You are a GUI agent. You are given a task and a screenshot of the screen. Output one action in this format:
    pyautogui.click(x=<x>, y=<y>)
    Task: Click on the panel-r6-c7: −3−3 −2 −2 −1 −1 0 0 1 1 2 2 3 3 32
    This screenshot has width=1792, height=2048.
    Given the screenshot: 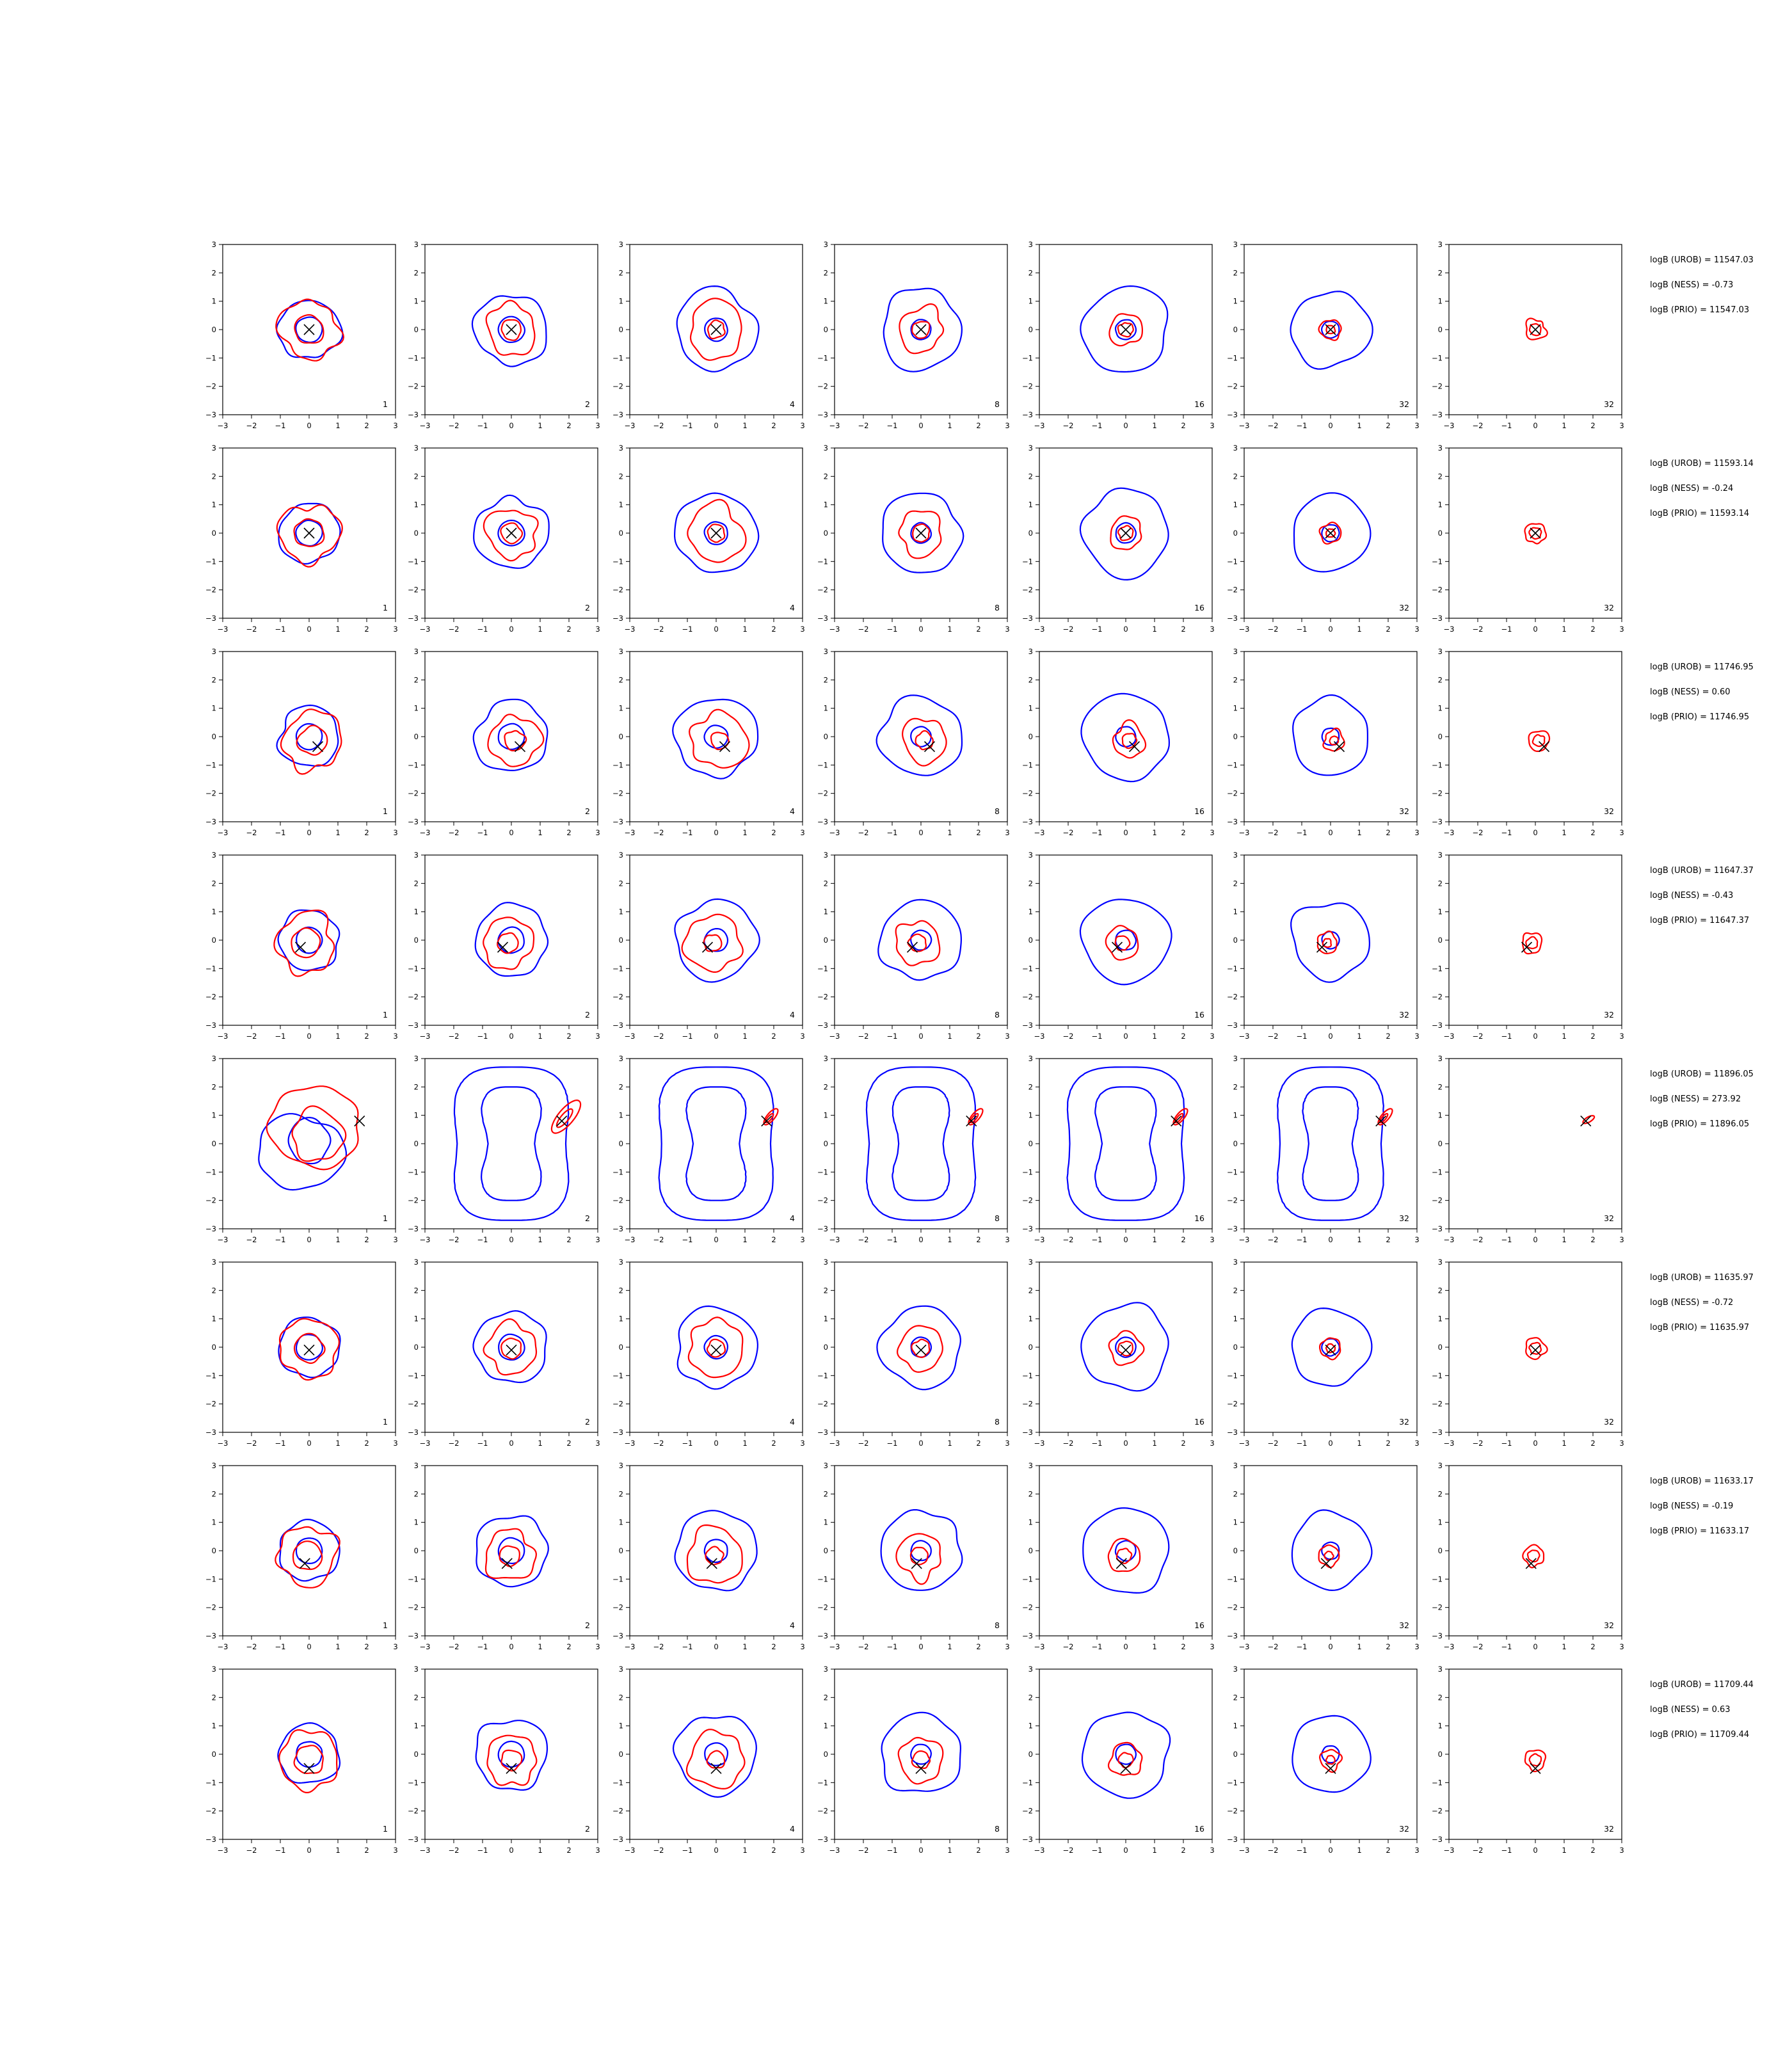 What is the action you would take?
    pyautogui.click(x=1528, y=1353)
    